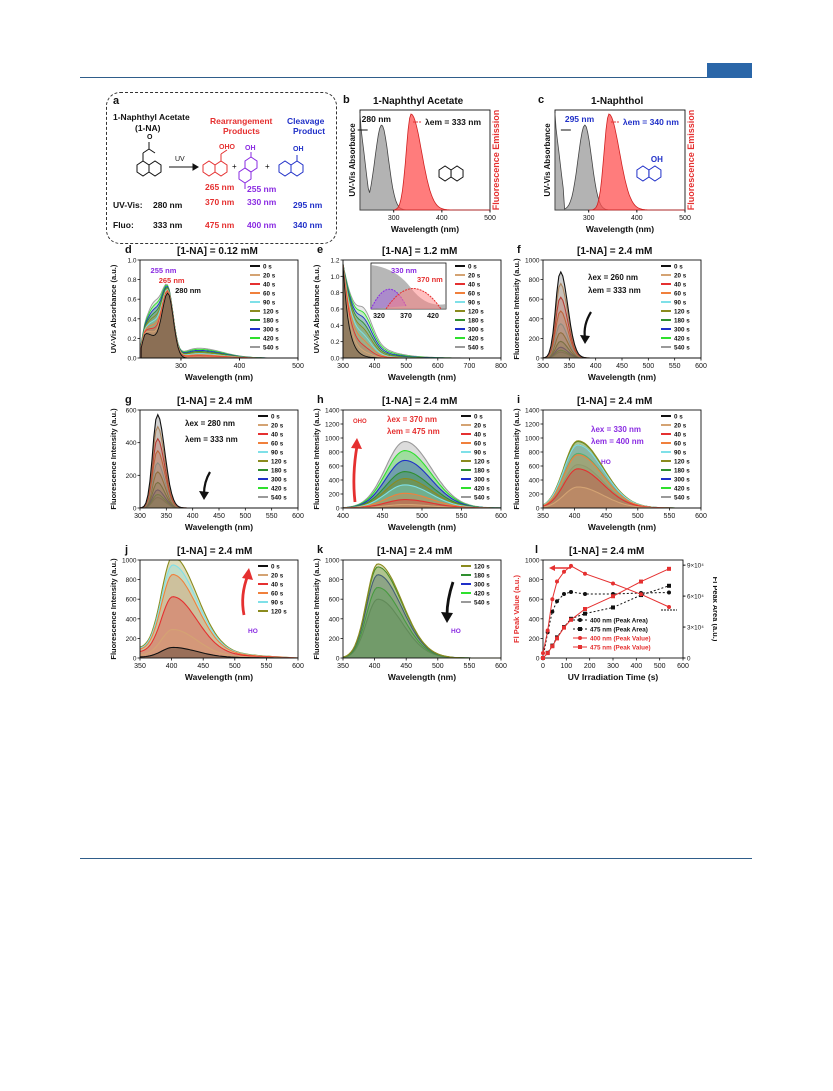 This screenshot has width=833, height=1091. I want to click on footer-rule, so click(416, 858).